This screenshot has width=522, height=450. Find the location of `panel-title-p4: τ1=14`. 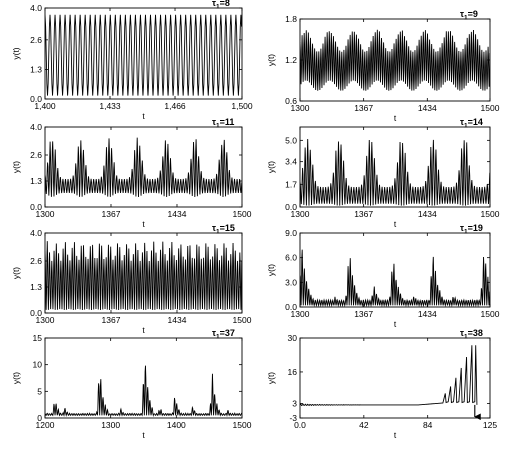

panel-title-p4: τ1=14 is located at coordinates (471, 123).